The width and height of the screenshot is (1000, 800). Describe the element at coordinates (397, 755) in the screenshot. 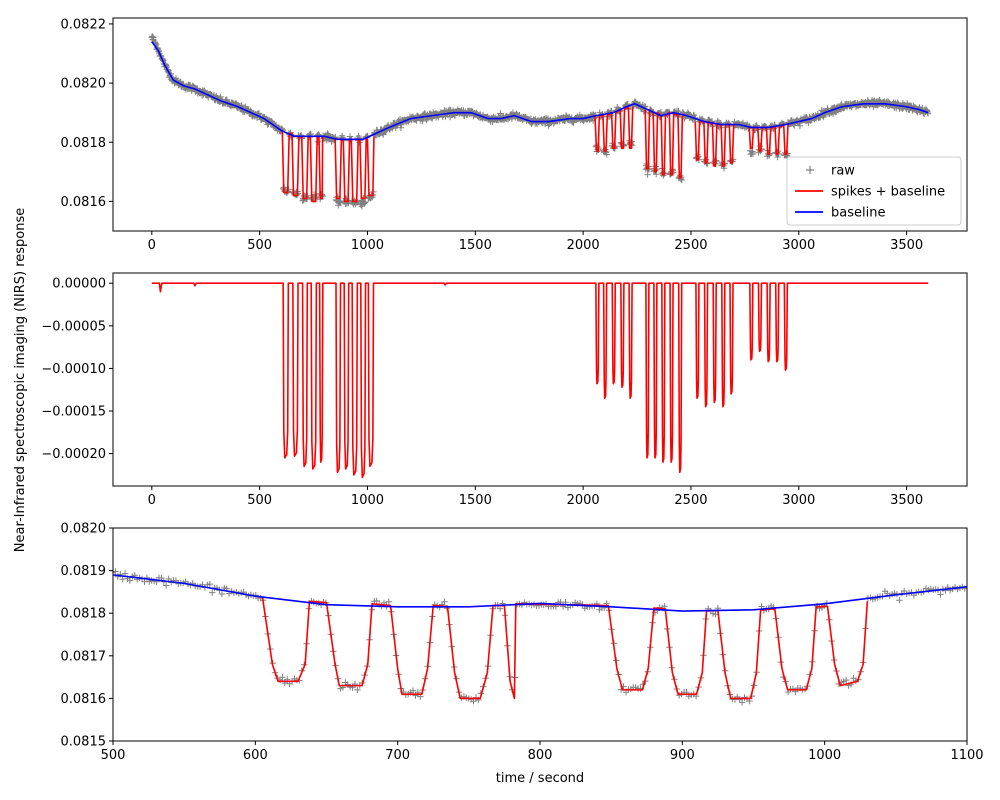

I see `x-tick-label: 700` at that location.